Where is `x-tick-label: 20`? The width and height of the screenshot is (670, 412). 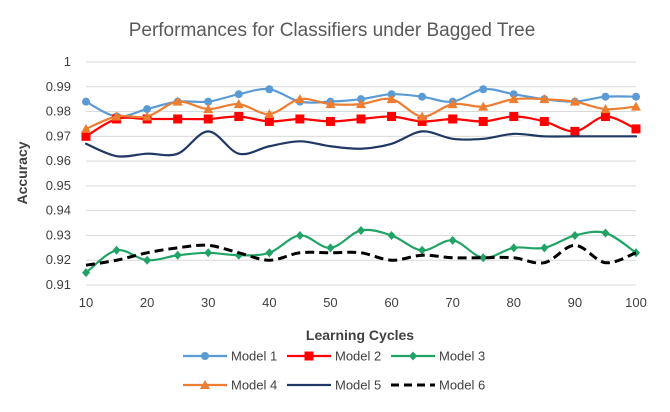 x-tick-label: 20 is located at coordinates (147, 302).